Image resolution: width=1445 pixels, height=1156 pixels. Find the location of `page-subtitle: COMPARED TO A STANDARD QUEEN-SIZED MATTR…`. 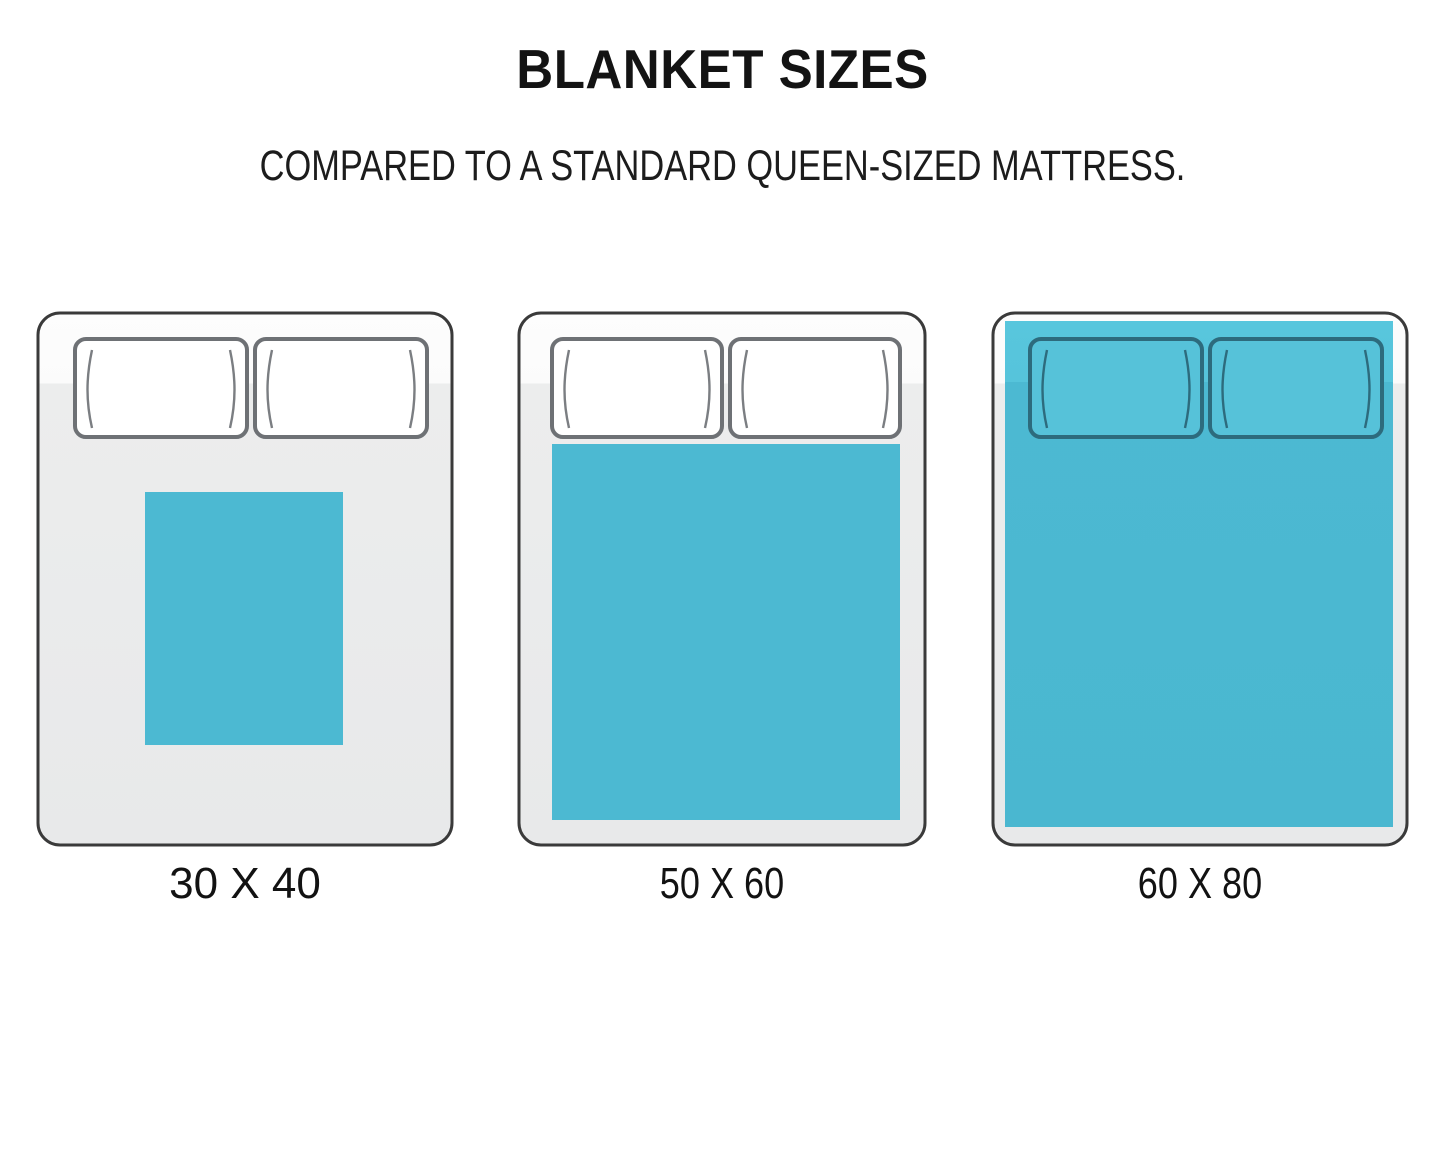

page-subtitle: COMPARED TO A STANDARD QUEEN-SIZED MATTR… is located at coordinates (722, 166).